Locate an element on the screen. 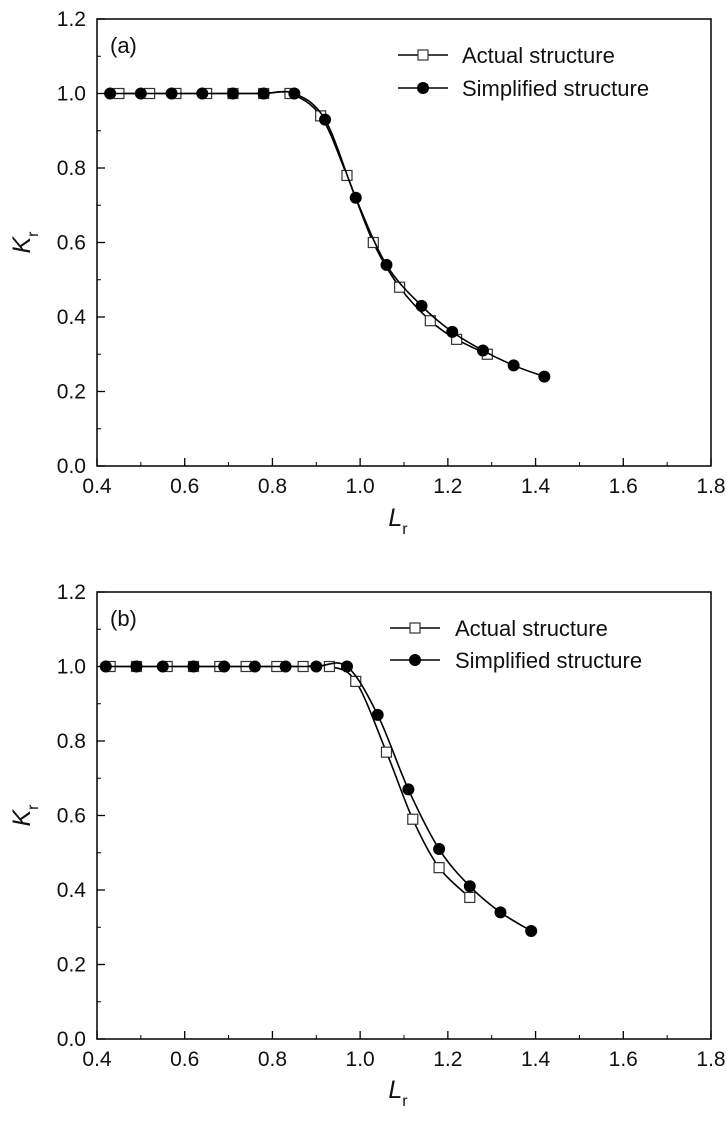  panel-label: (a) is located at coordinates (123, 45).